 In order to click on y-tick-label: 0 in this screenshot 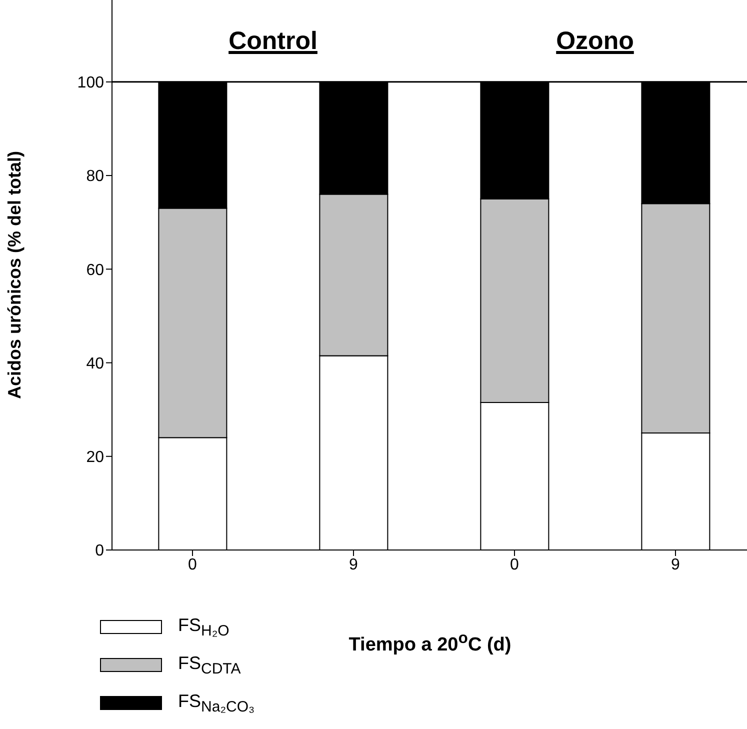, I will do `click(99, 551)`.